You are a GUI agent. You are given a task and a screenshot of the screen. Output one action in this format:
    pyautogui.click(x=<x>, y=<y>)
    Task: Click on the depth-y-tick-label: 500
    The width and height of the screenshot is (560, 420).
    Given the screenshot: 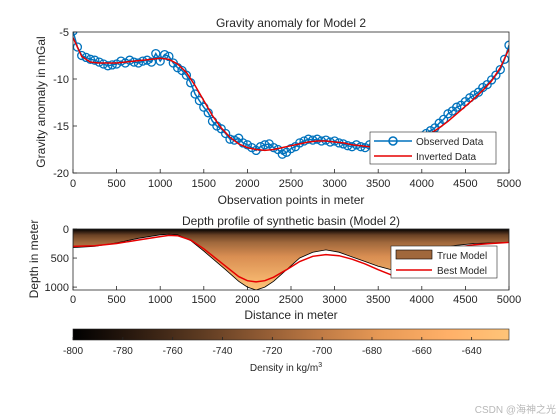 What is the action you would take?
    pyautogui.click(x=60, y=259)
    